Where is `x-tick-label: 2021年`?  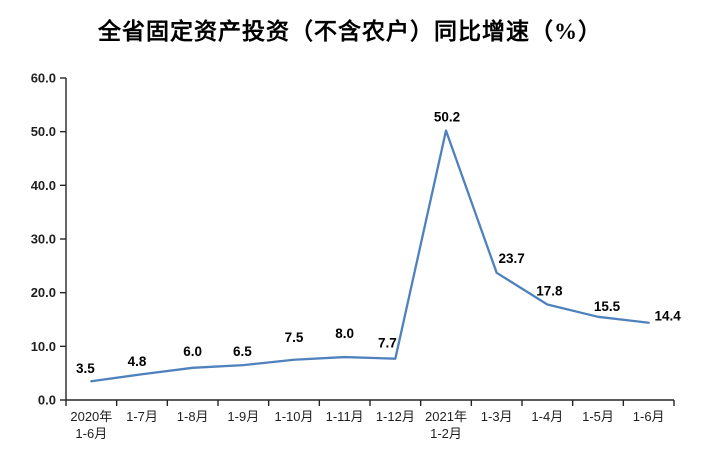
x-tick-label: 2021年 is located at coordinates (446, 416).